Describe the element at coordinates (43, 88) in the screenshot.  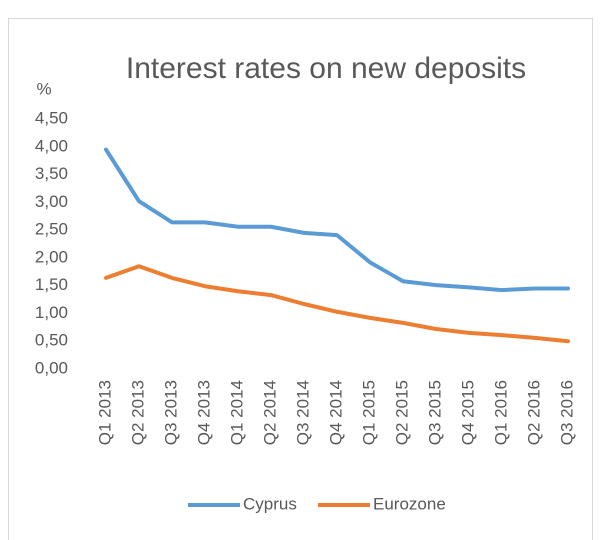
I see `y-axis-label: %` at that location.